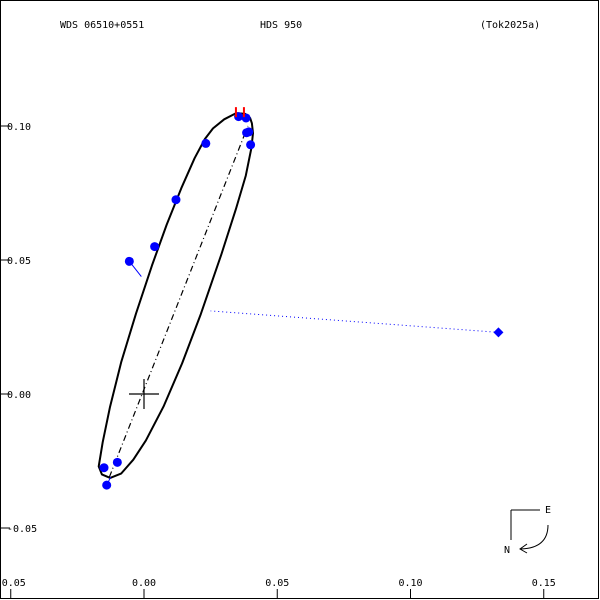 The image size is (600, 600). I want to click on x-tick-label: 0.05, so click(277, 583).